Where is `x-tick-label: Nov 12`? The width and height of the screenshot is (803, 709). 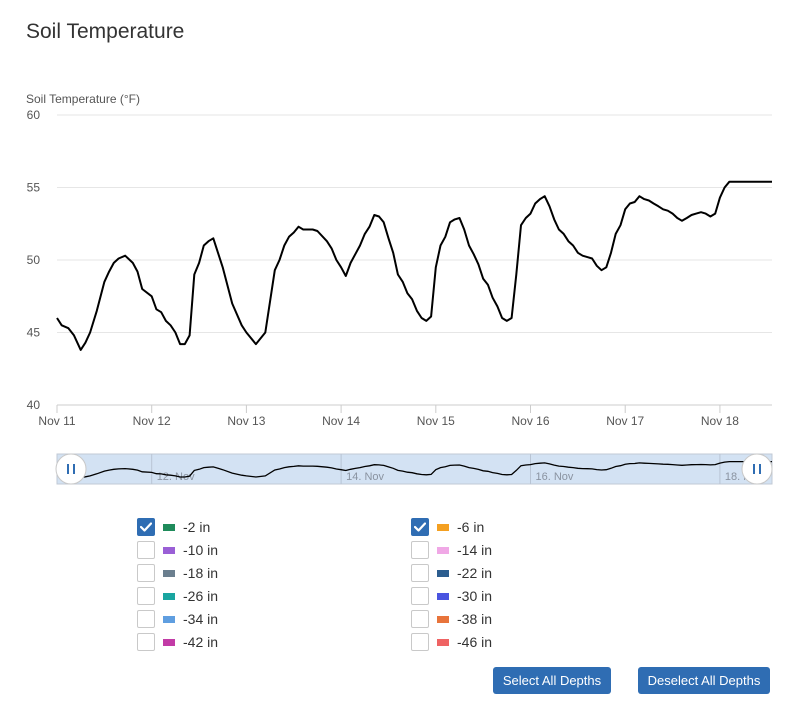 x-tick-label: Nov 12 is located at coordinates (152, 421).